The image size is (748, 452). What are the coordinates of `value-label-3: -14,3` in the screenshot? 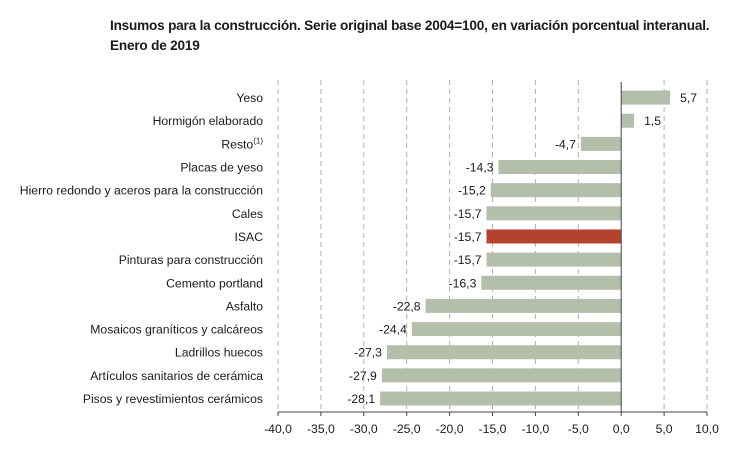 It's located at (480, 168).